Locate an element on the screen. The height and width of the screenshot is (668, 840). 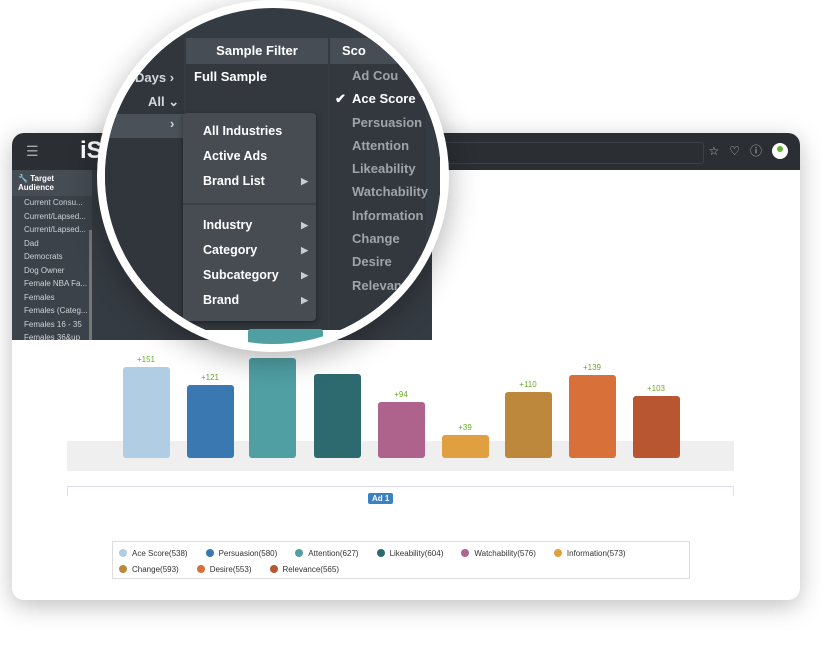
score-option-label: Ad Cou is located at coordinates (375, 75).